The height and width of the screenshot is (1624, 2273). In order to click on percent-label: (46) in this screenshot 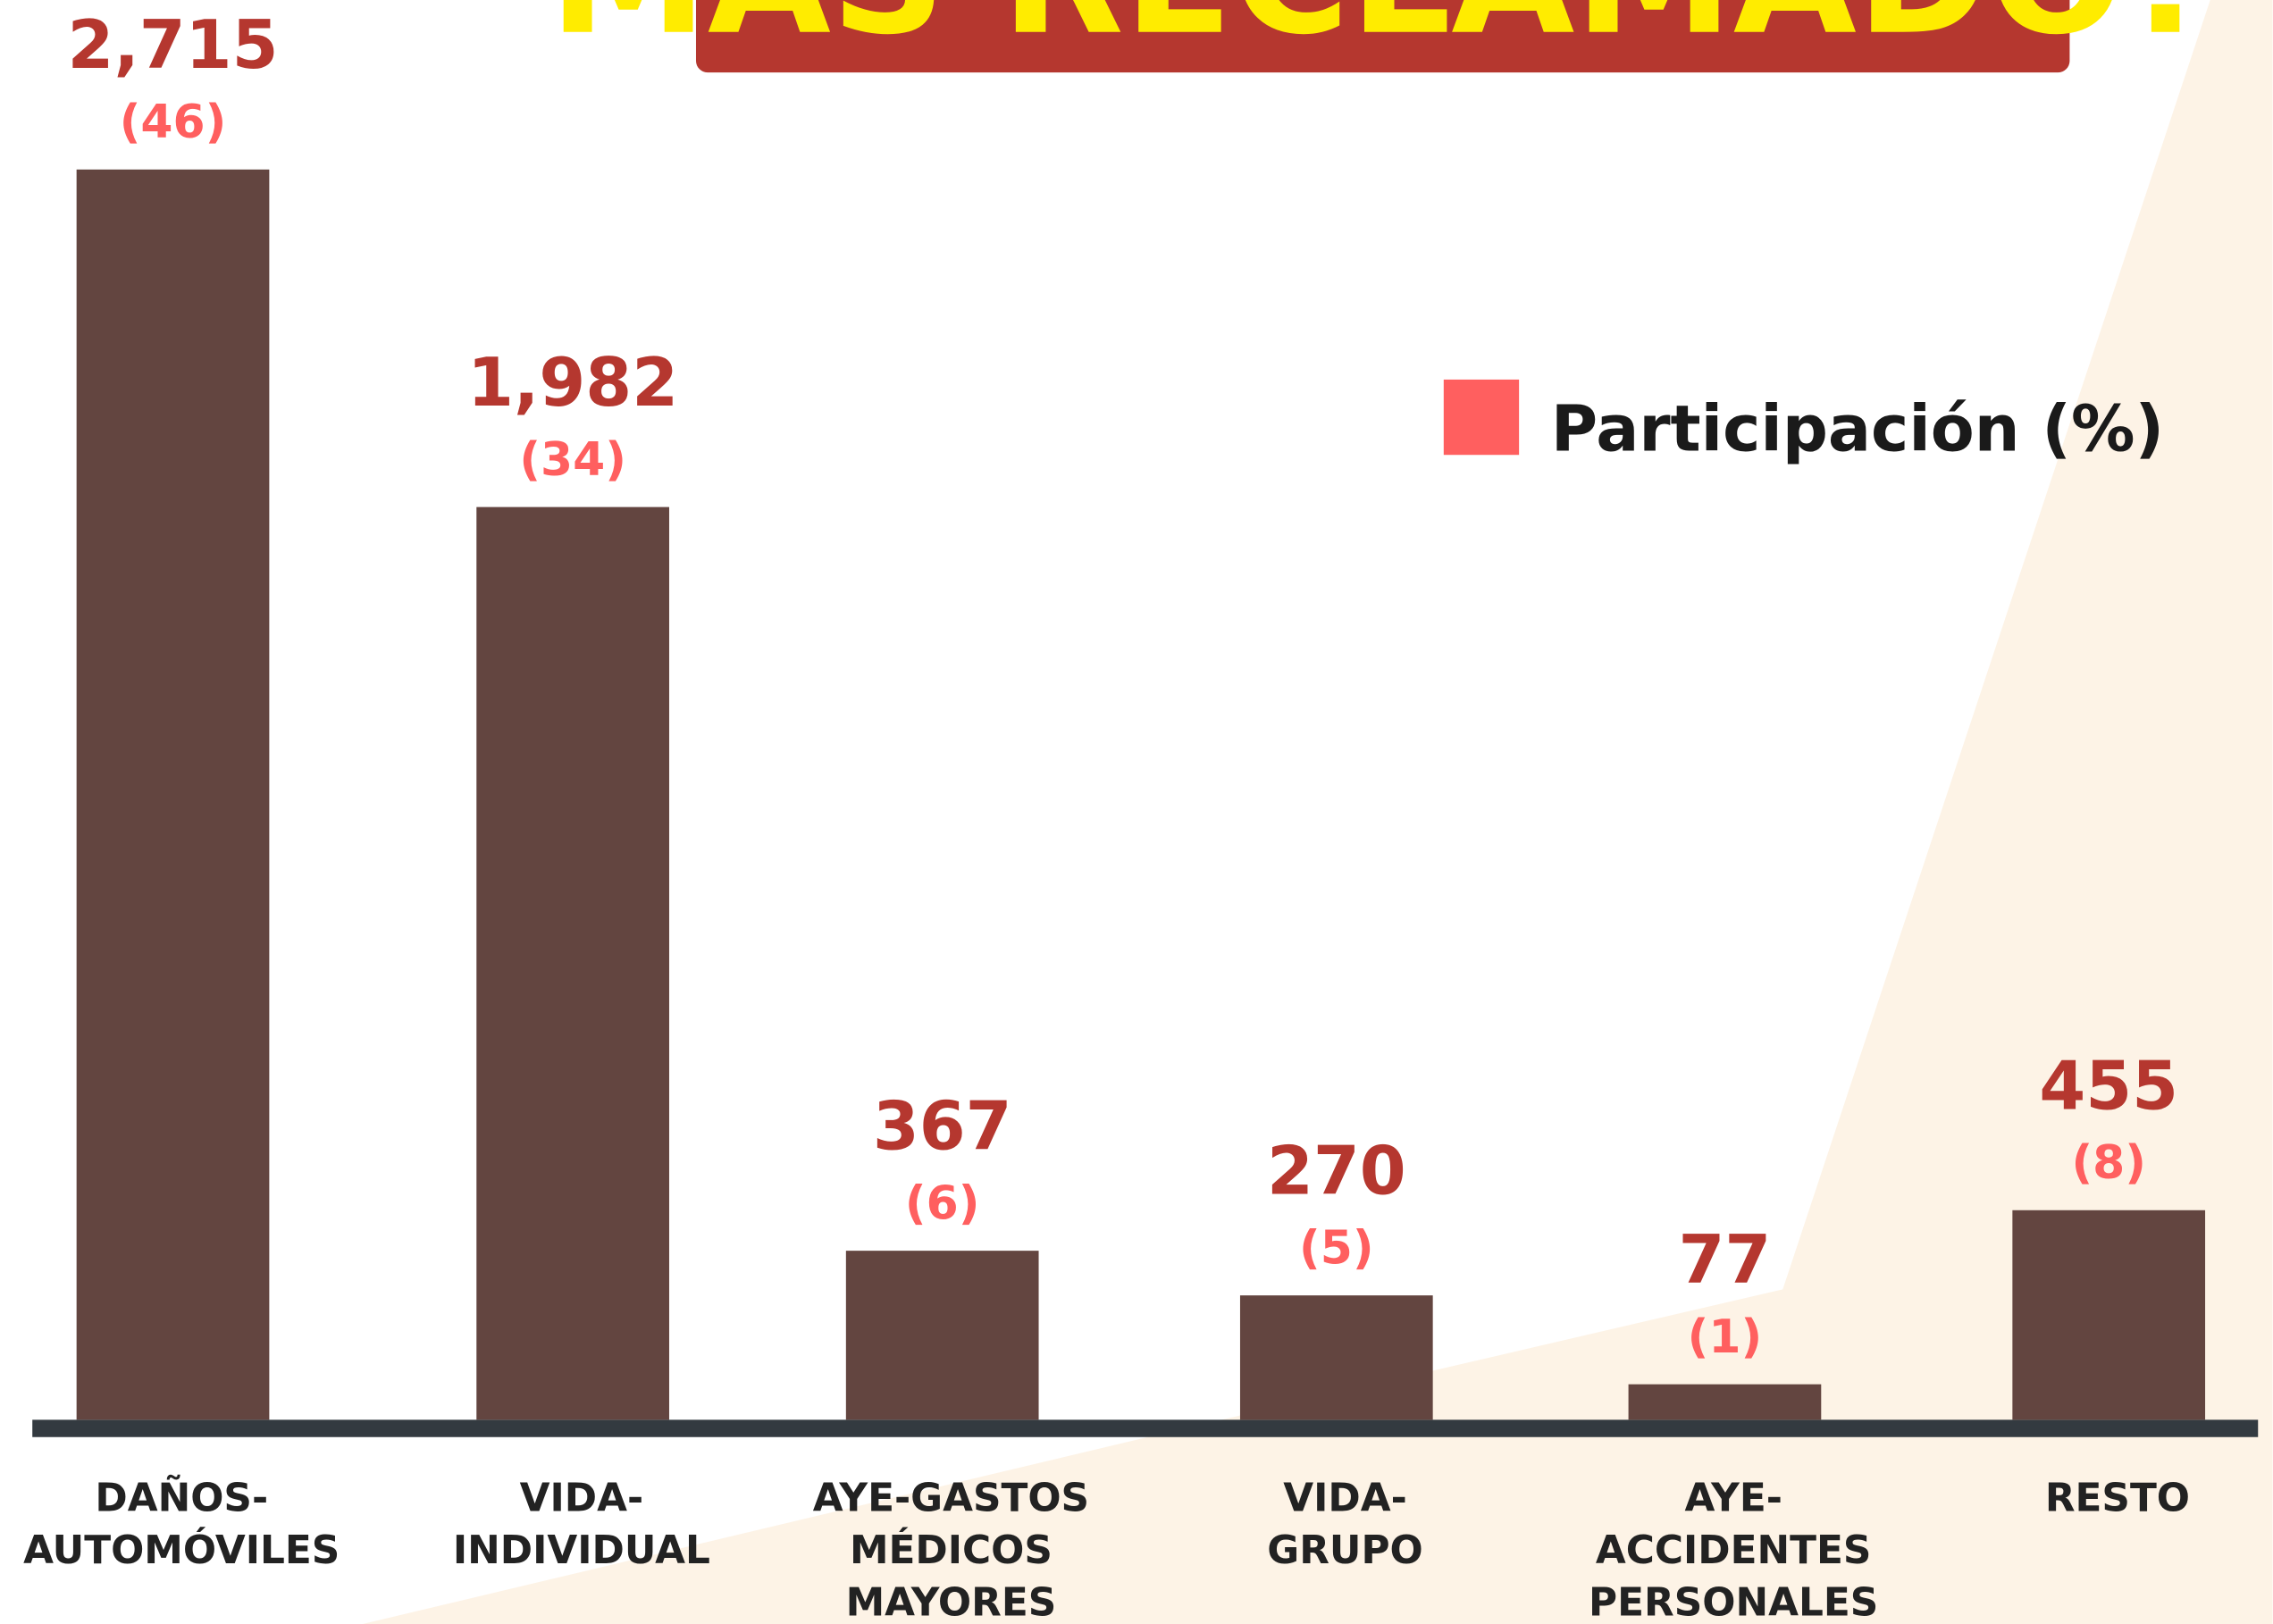, I will do `click(173, 122)`.